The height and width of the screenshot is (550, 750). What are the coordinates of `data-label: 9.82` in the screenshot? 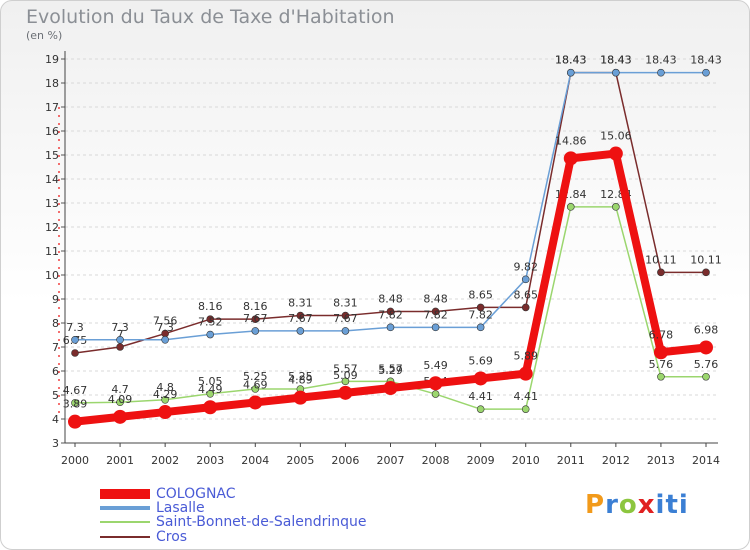 It's located at (525, 266).